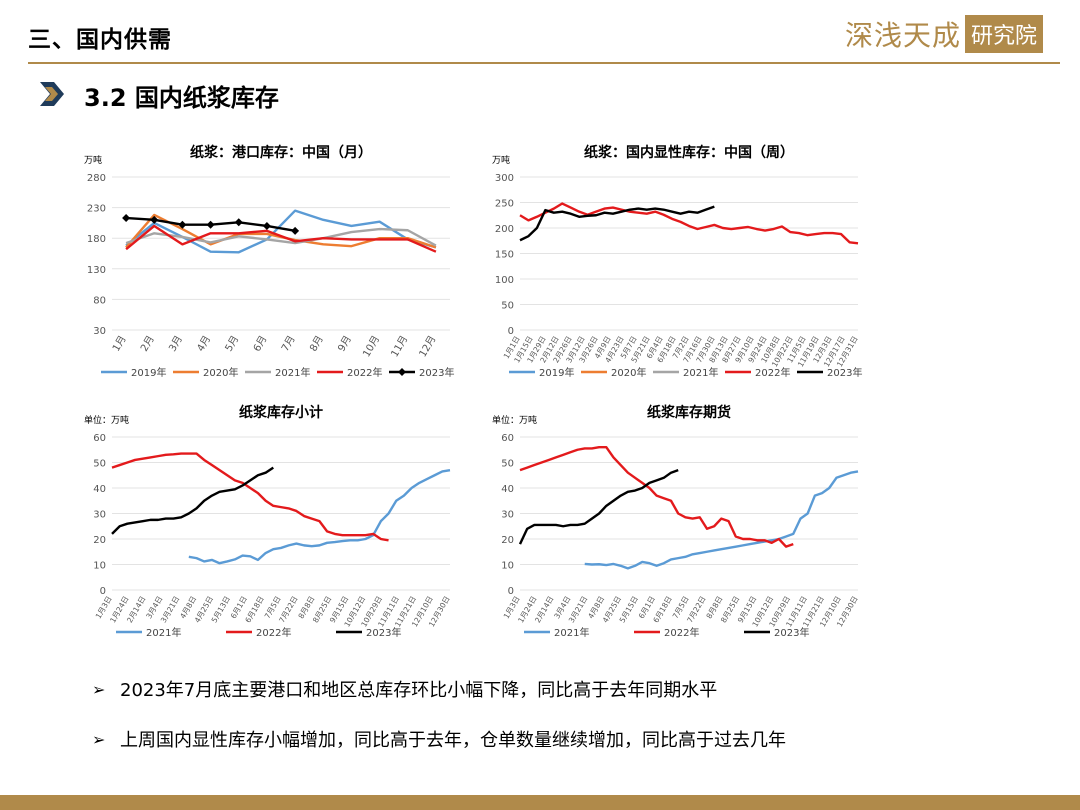  What do you see at coordinates (147, 344) in the screenshot?
I see `x-tick-label: 2月` at bounding box center [147, 344].